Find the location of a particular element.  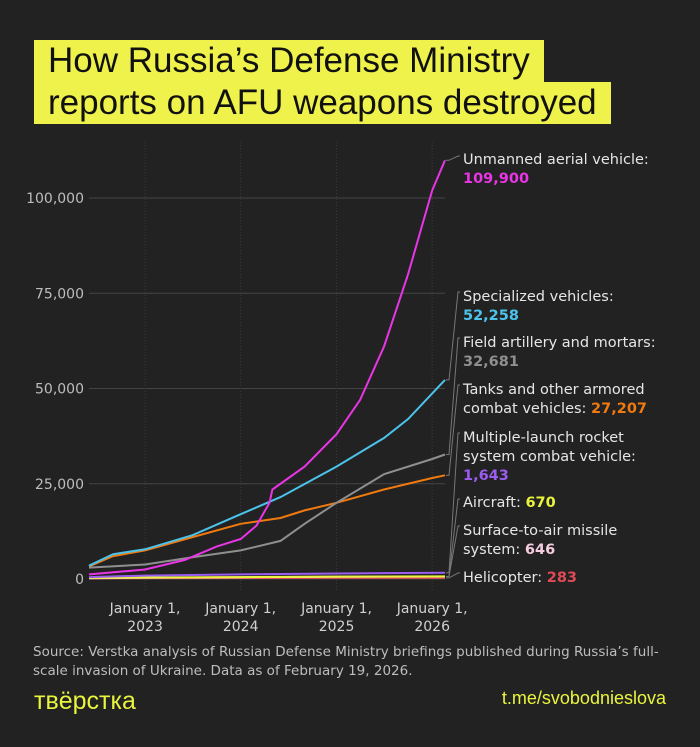

title-line-2: reports on AFU weapons destroyed is located at coordinates (322, 103).